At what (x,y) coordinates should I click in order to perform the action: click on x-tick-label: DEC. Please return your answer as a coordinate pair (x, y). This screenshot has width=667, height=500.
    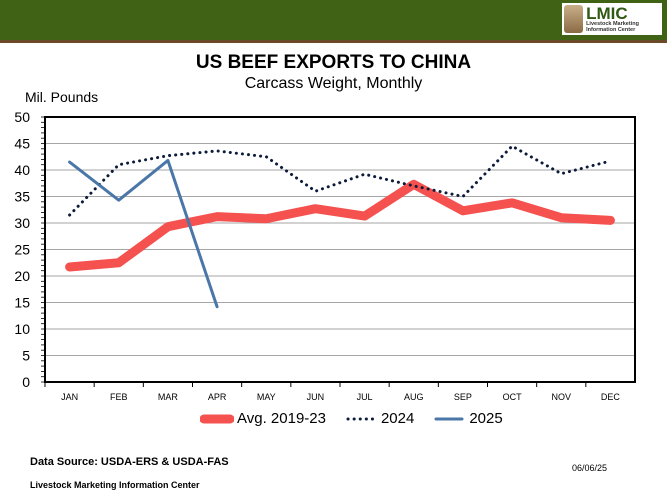
    Looking at the image, I should click on (611, 397).